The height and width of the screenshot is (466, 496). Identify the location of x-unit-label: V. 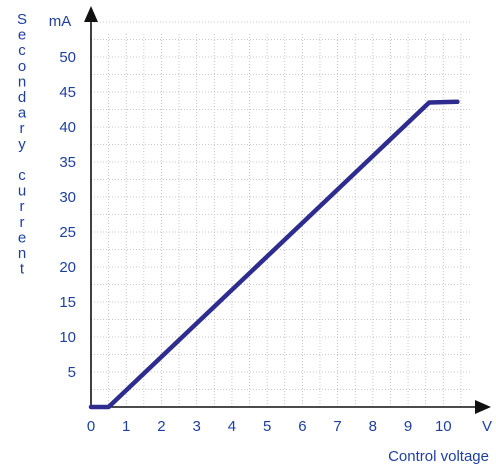
(487, 426).